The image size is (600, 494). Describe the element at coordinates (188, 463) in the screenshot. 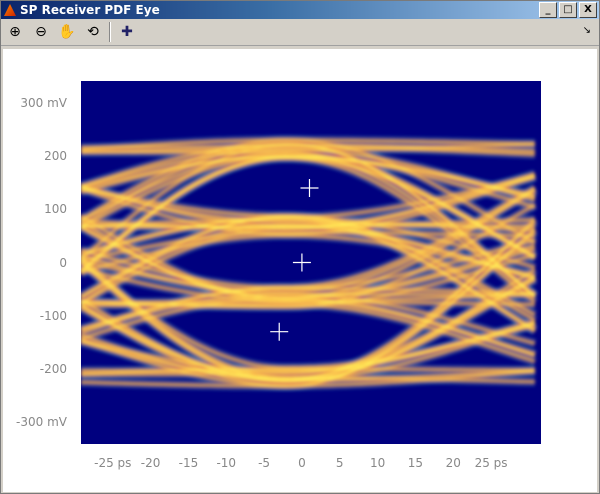

I see `x-tick-label: -15` at that location.